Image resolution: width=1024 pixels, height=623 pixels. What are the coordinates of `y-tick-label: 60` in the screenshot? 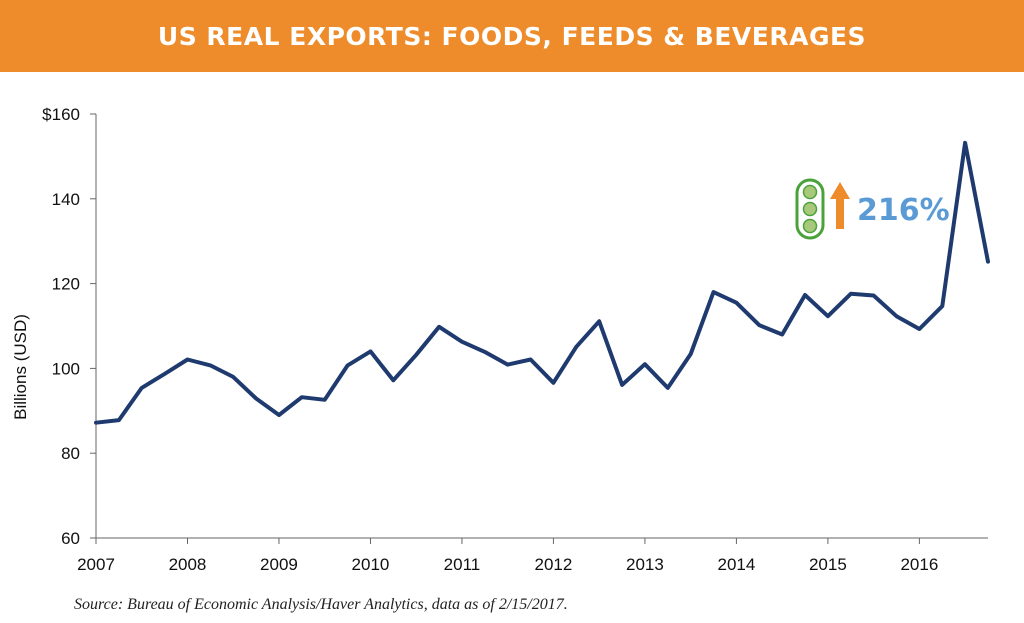 It's located at (70, 538).